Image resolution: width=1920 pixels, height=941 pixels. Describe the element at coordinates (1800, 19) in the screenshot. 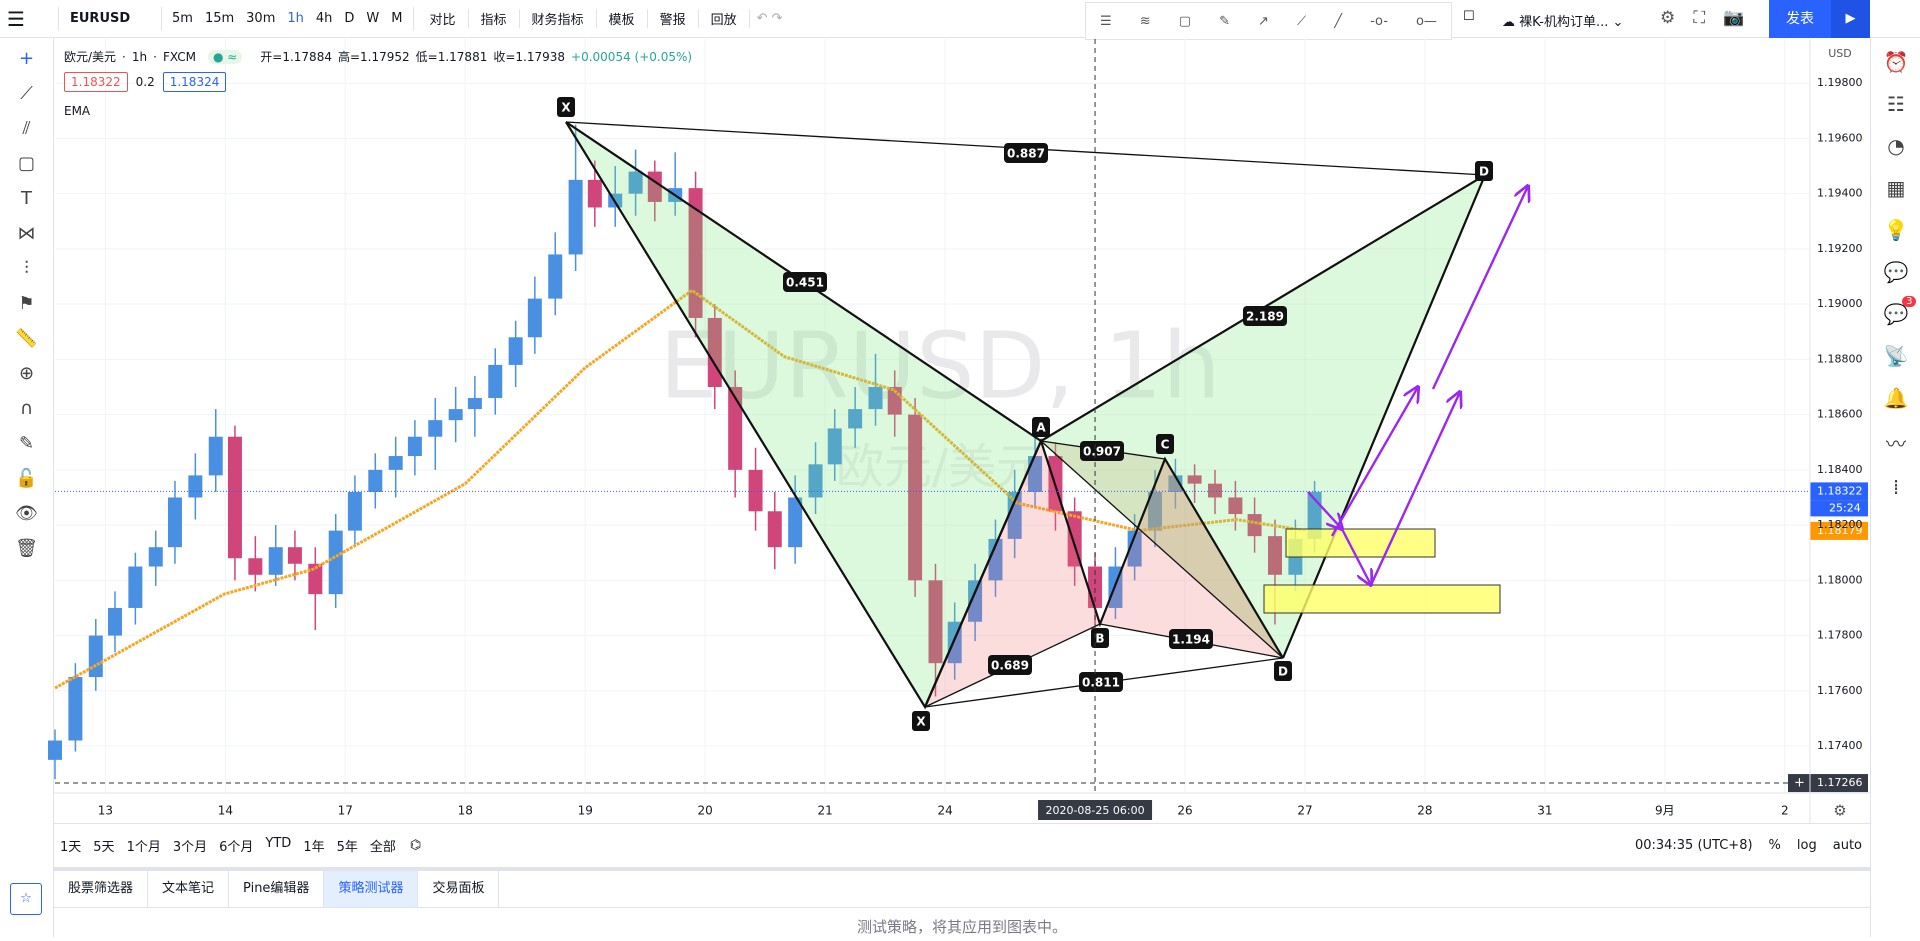

I see `publish-button: 发表` at that location.